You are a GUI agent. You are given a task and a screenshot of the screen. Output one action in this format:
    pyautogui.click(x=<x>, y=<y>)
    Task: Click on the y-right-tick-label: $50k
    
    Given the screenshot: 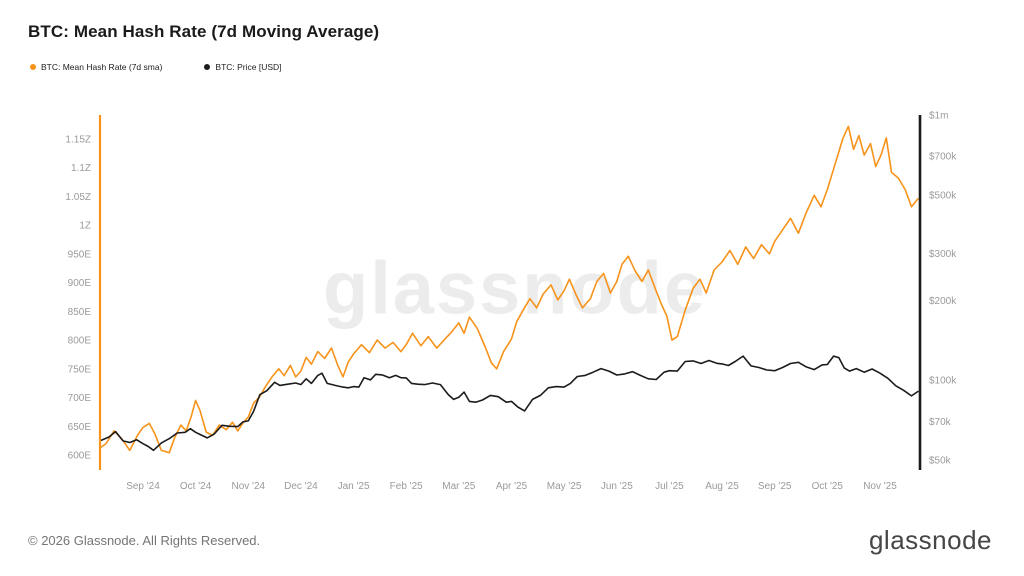 What is the action you would take?
    pyautogui.click(x=940, y=461)
    